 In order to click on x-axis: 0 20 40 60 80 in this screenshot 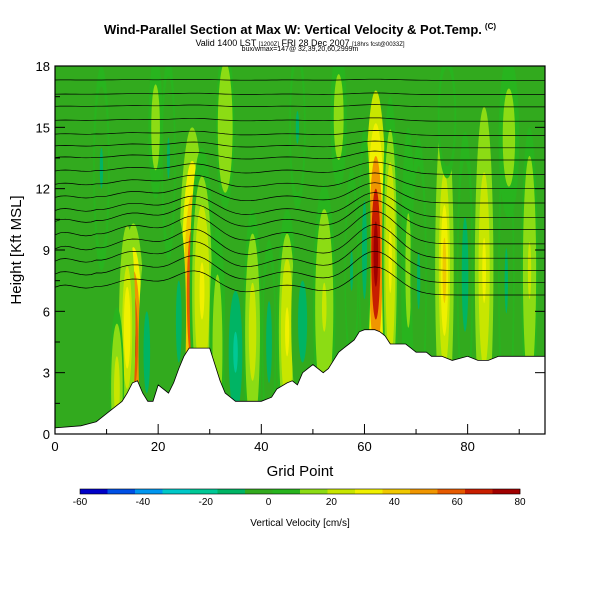, I will do `click(285, 439)`.